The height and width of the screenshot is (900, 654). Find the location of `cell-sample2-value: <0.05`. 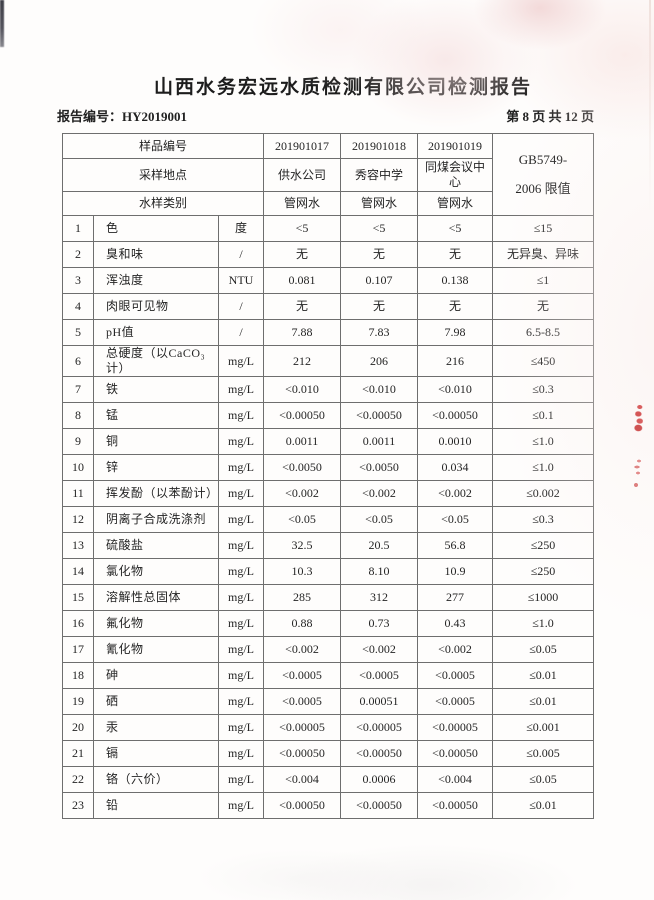

cell-sample2-value: <0.05 is located at coordinates (379, 519).